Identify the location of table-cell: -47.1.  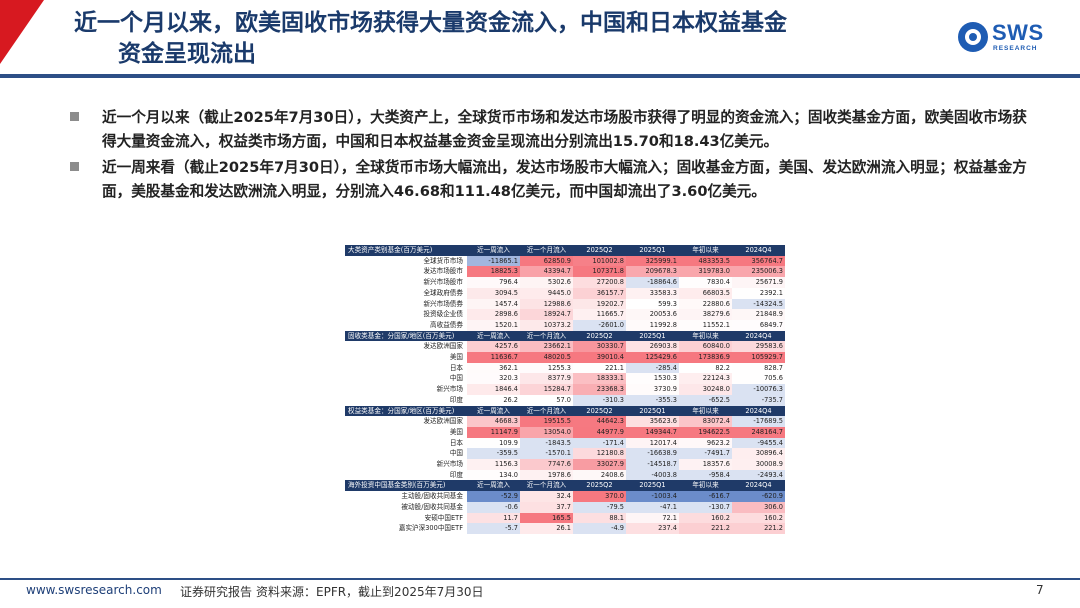
(652, 507).